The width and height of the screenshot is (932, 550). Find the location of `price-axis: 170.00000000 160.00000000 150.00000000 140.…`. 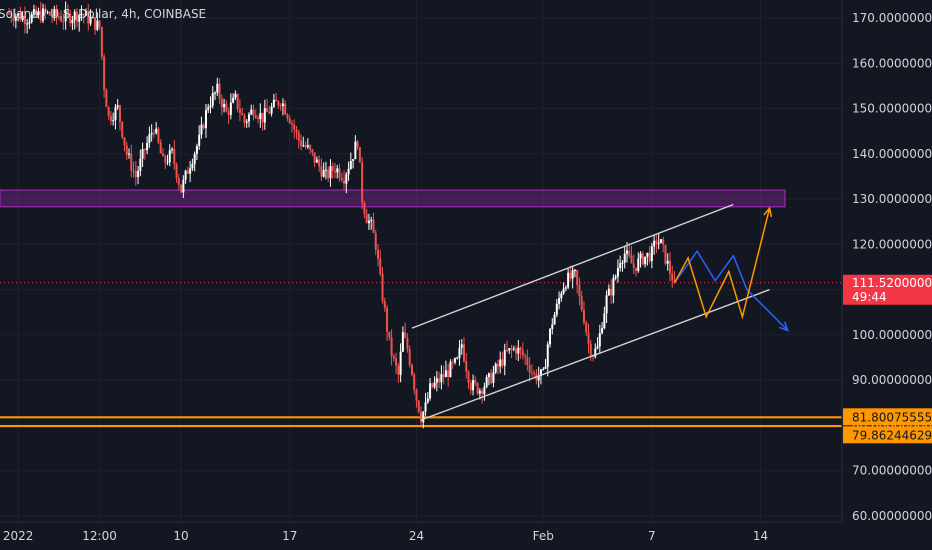

price-axis: 170.00000000 160.00000000 150.00000000 140.… is located at coordinates (886, 275).